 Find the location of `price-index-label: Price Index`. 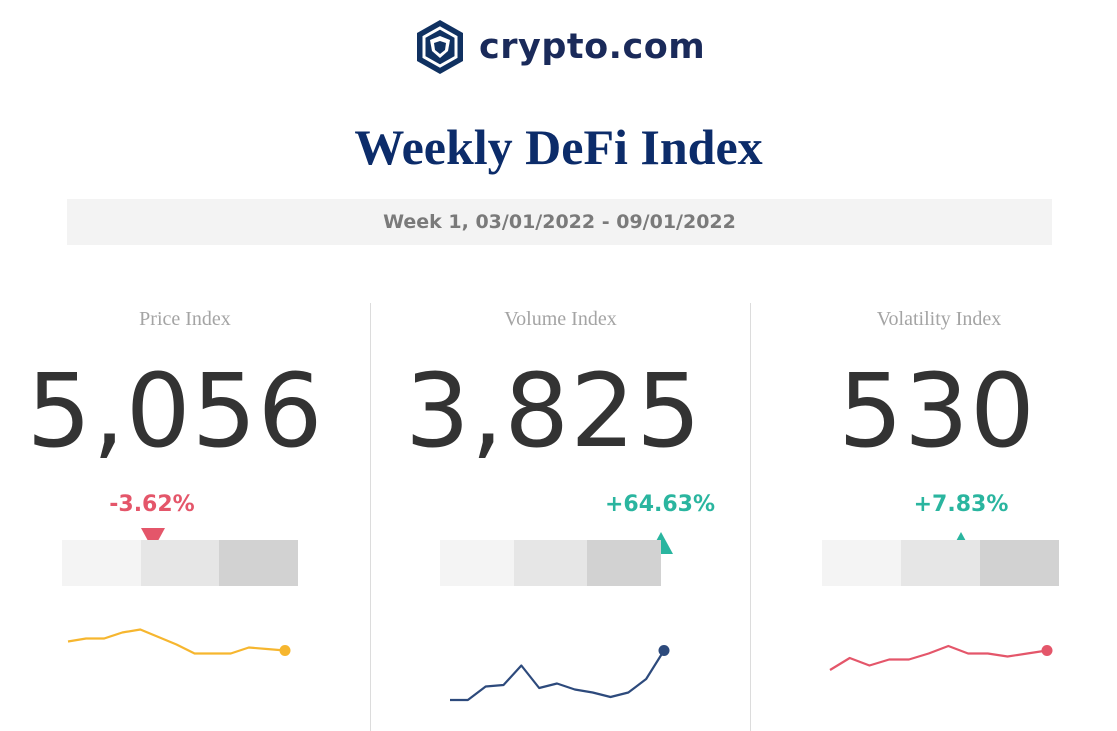

price-index-label: Price Index is located at coordinates (185, 319).